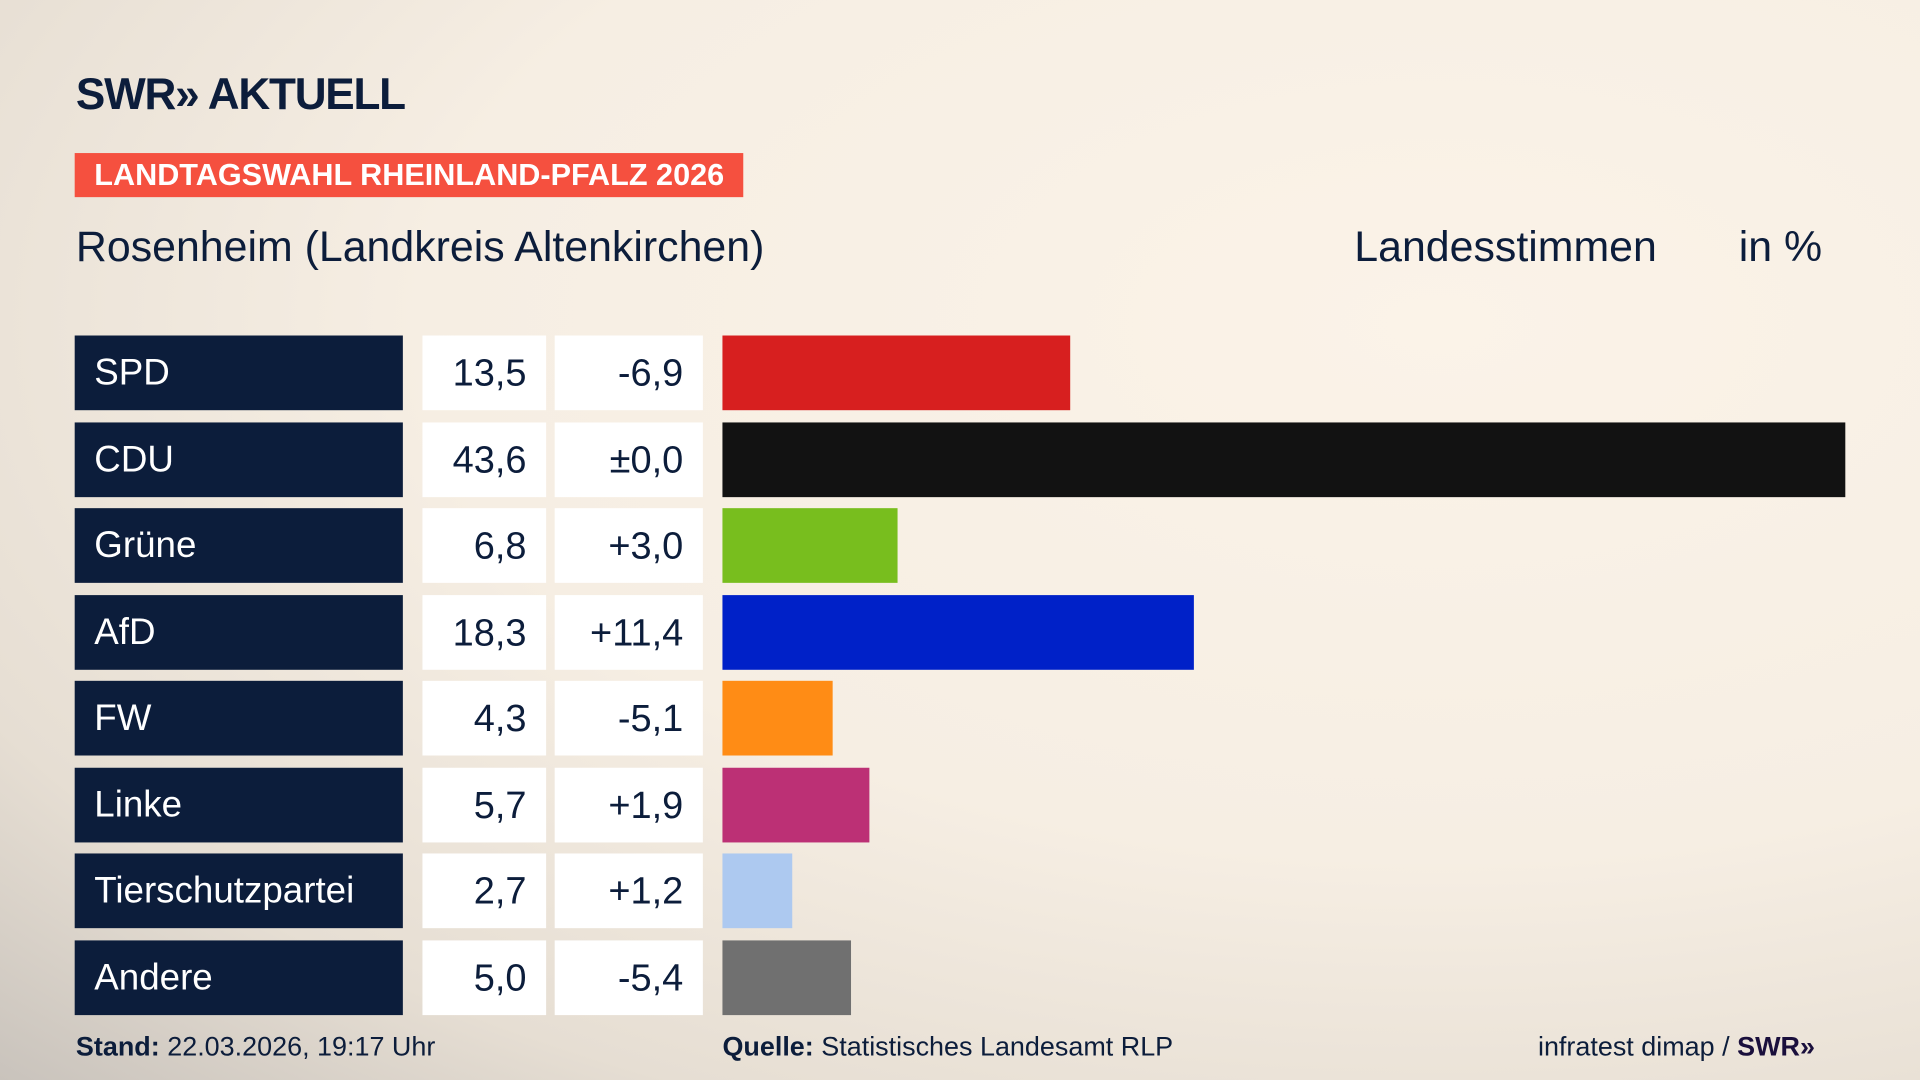 This screenshot has height=1080, width=1920. What do you see at coordinates (1505, 246) in the screenshot?
I see `measure-label: Landesstimmen` at bounding box center [1505, 246].